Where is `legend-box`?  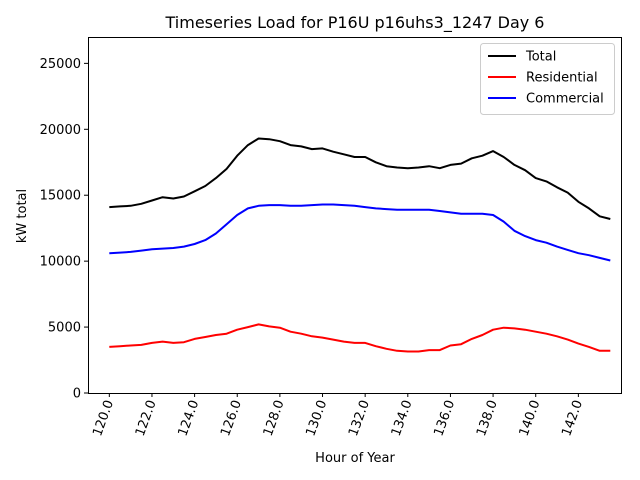
legend-box is located at coordinates (547, 79).